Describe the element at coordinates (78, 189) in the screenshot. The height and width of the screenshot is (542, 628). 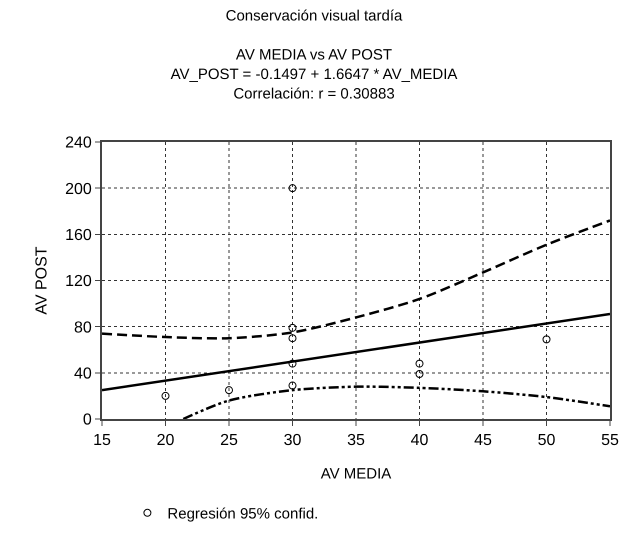
I see `y-tick-label: 200` at that location.